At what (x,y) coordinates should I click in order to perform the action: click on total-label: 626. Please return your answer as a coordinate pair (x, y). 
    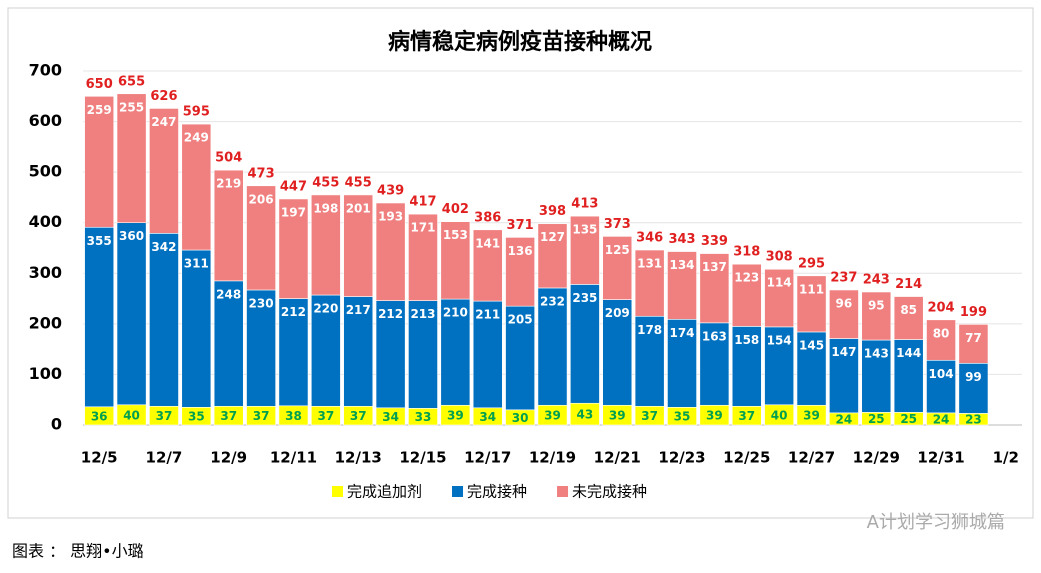
    Looking at the image, I should click on (163, 96).